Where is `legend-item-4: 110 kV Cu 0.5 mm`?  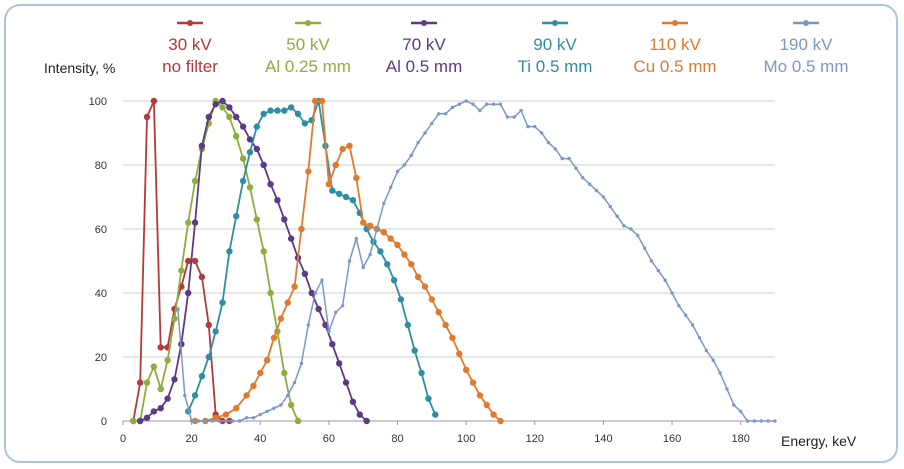 legend-item-4: 110 kV Cu 0.5 mm is located at coordinates (675, 48).